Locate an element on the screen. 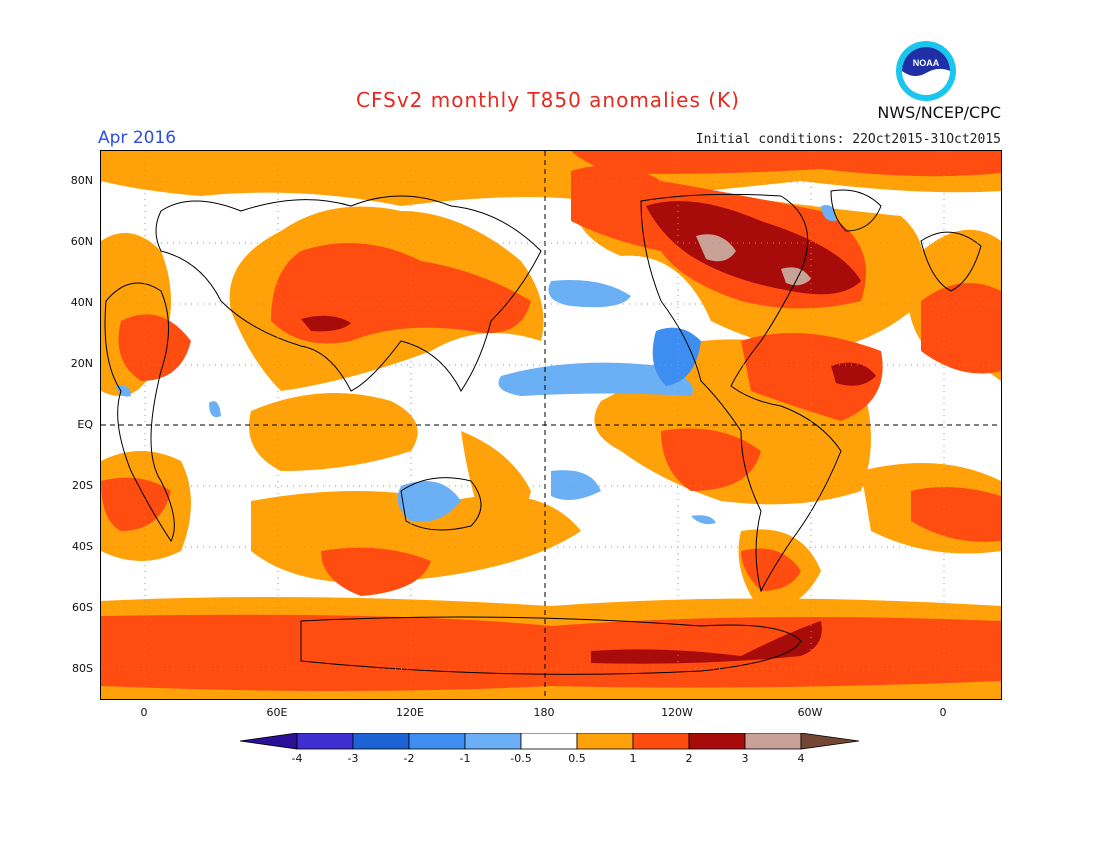 This screenshot has height=850, width=1100. colorbar-label: 1 is located at coordinates (633, 758).